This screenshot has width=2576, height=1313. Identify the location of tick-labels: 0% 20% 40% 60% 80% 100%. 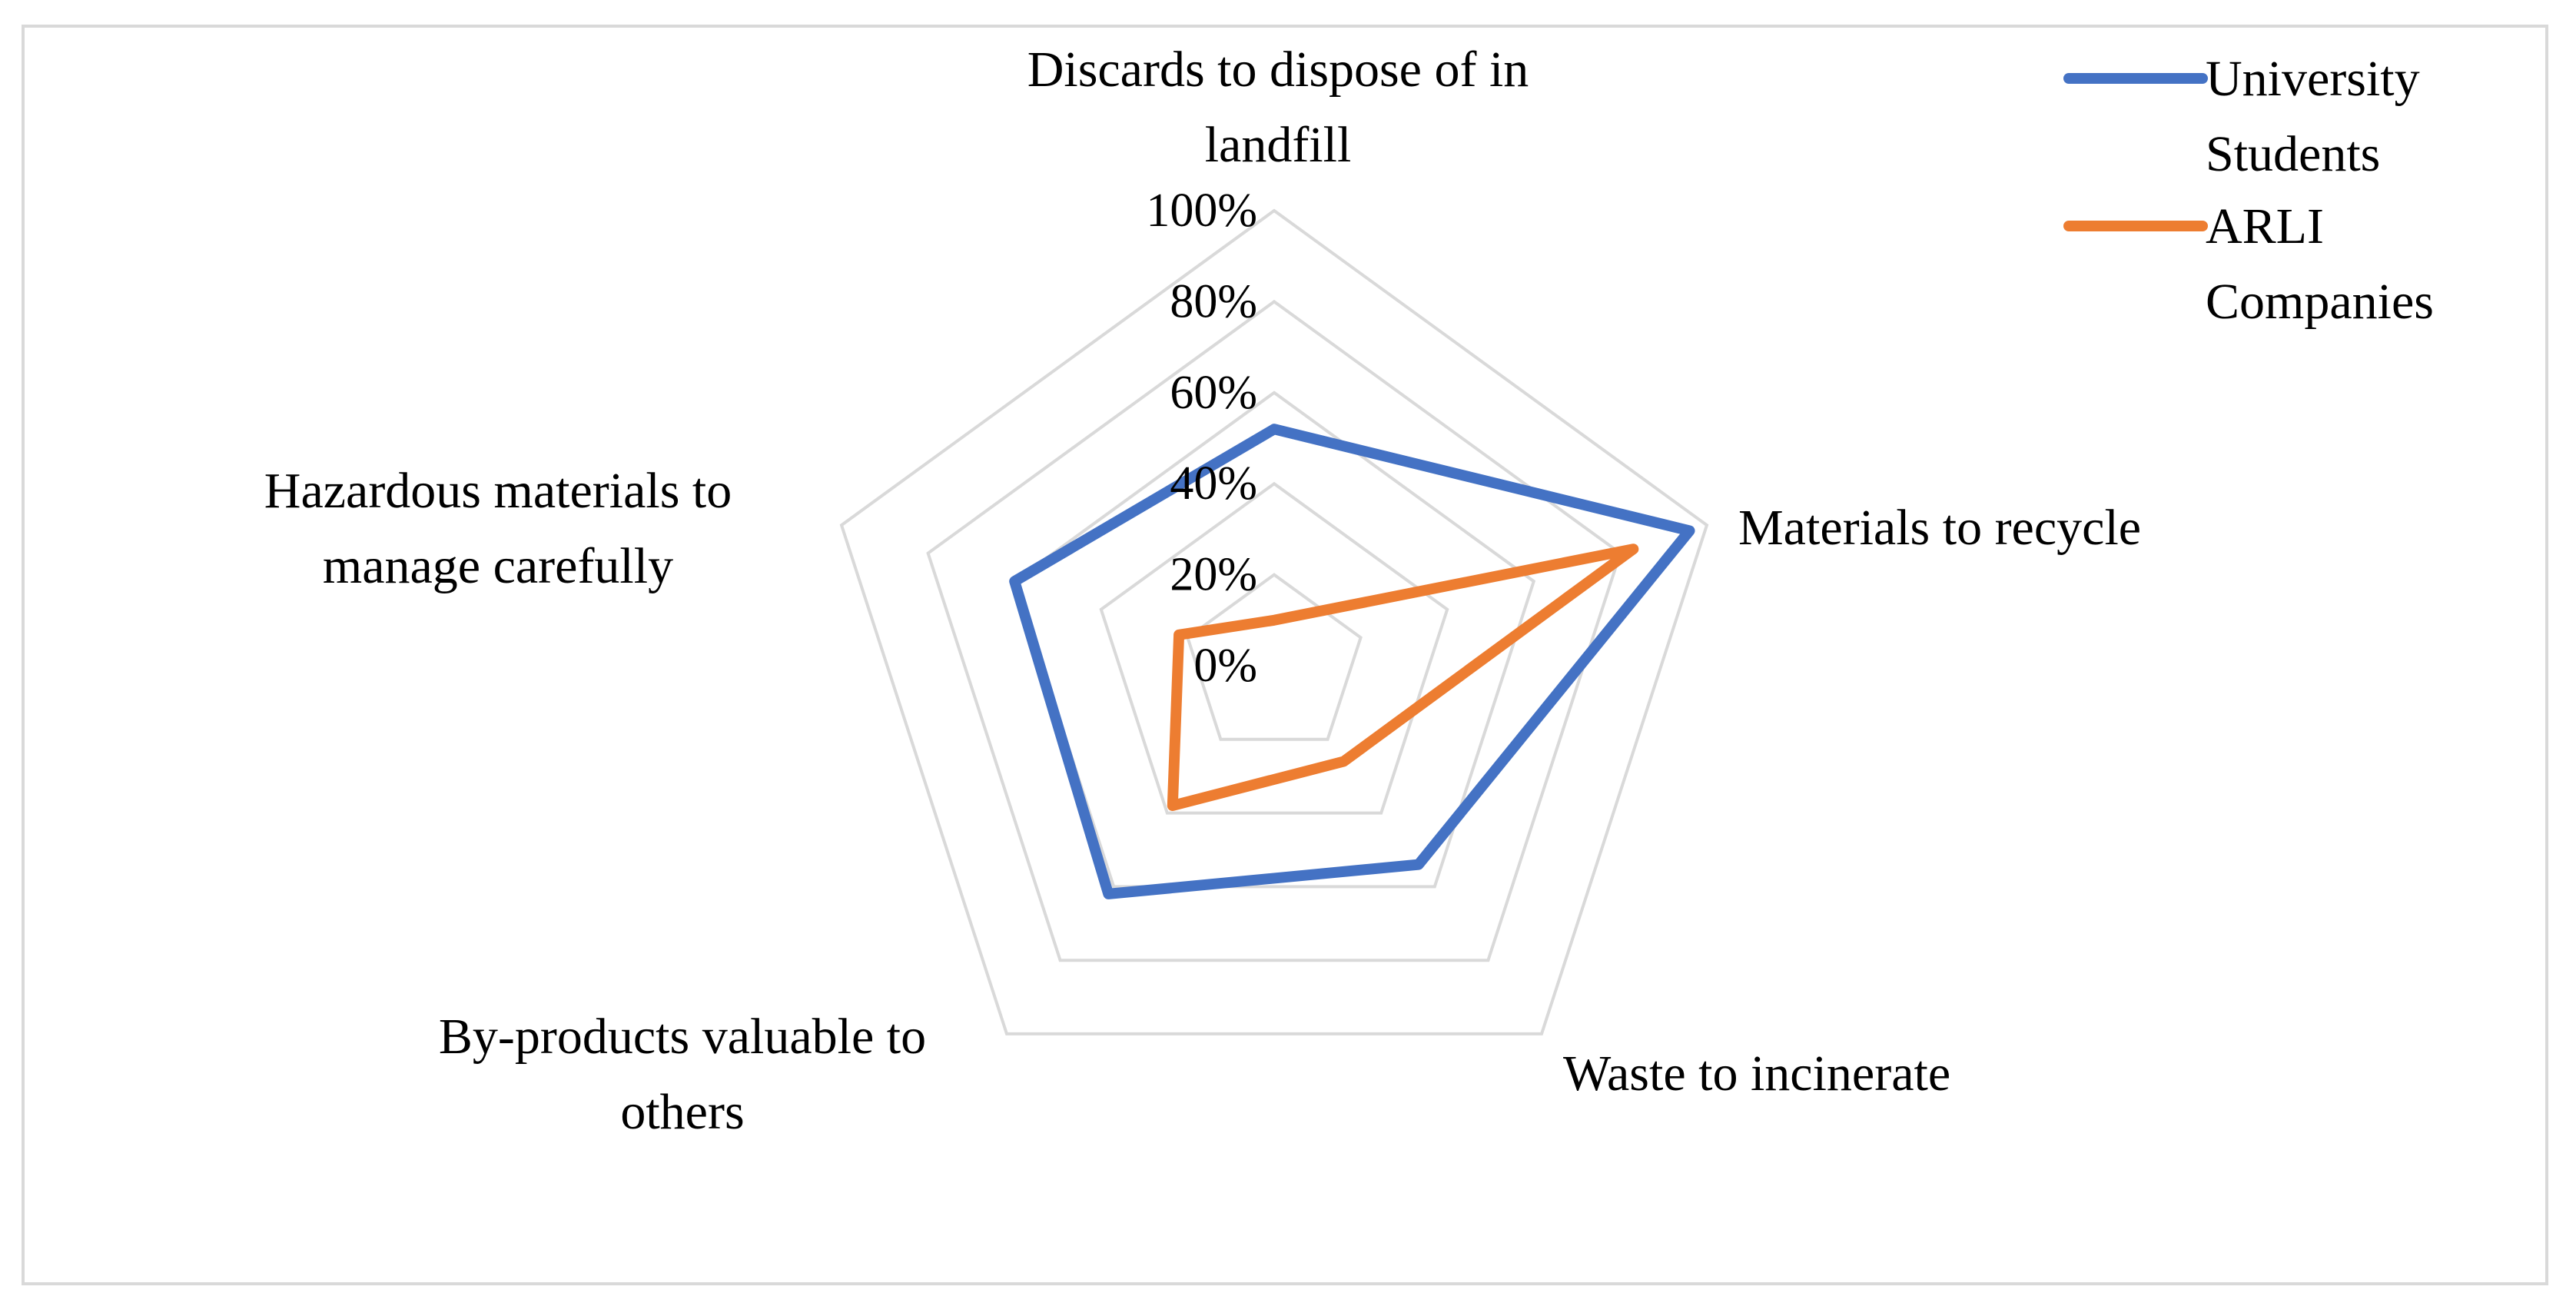
(1201, 438).